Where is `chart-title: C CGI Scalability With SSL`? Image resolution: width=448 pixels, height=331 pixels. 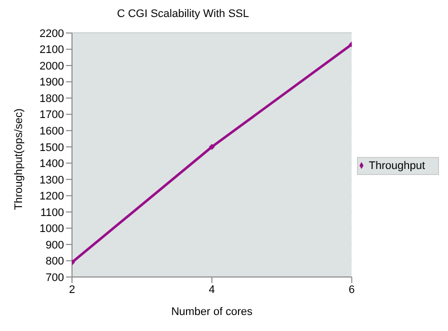
chart-title: C CGI Scalability With SSL is located at coordinates (183, 14).